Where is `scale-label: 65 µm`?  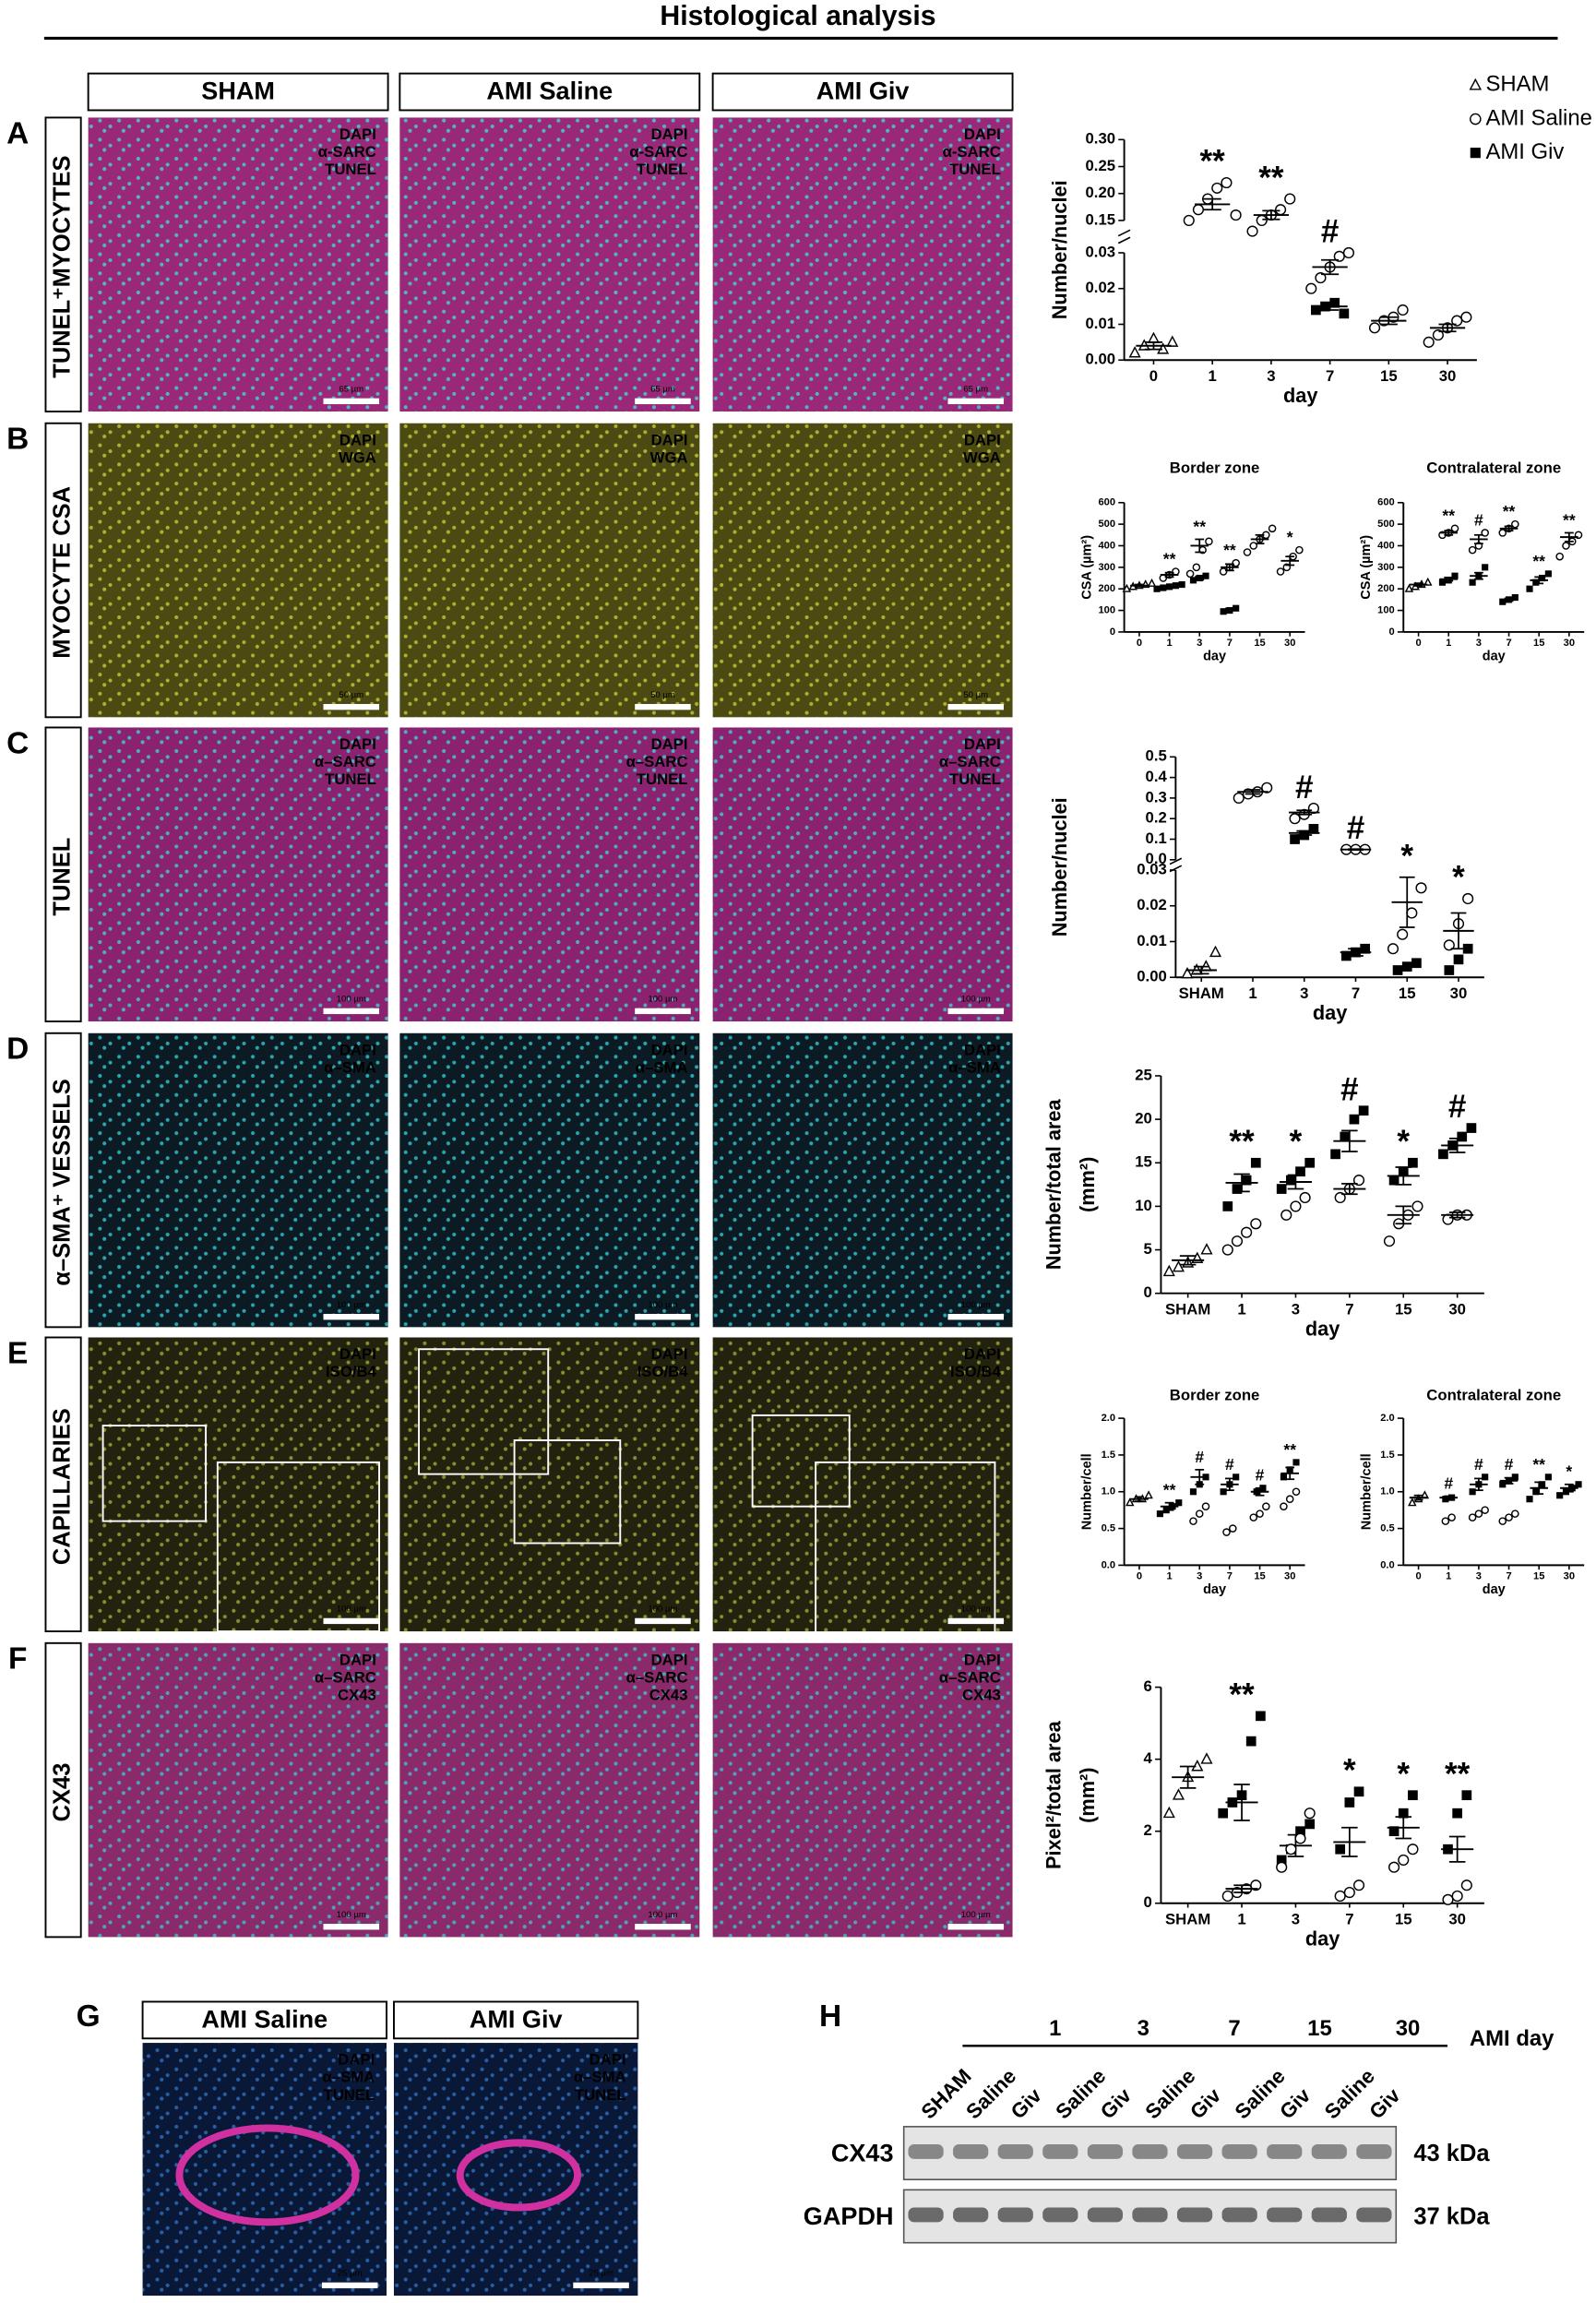
scale-label: 65 µm is located at coordinates (351, 390).